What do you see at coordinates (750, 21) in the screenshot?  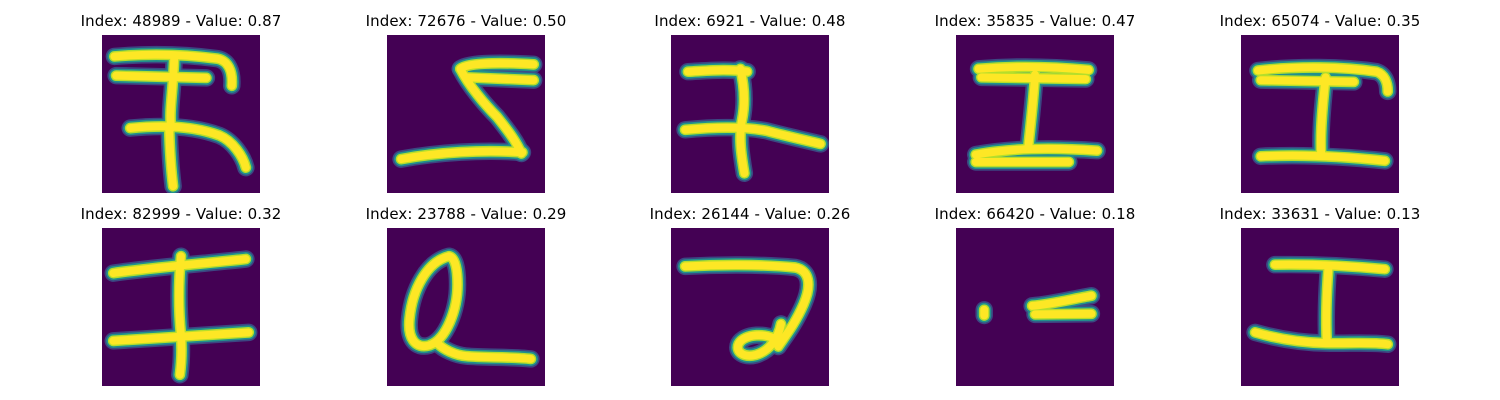 I see `panel-title: Index: 6921 - Value: 0.48` at bounding box center [750, 21].